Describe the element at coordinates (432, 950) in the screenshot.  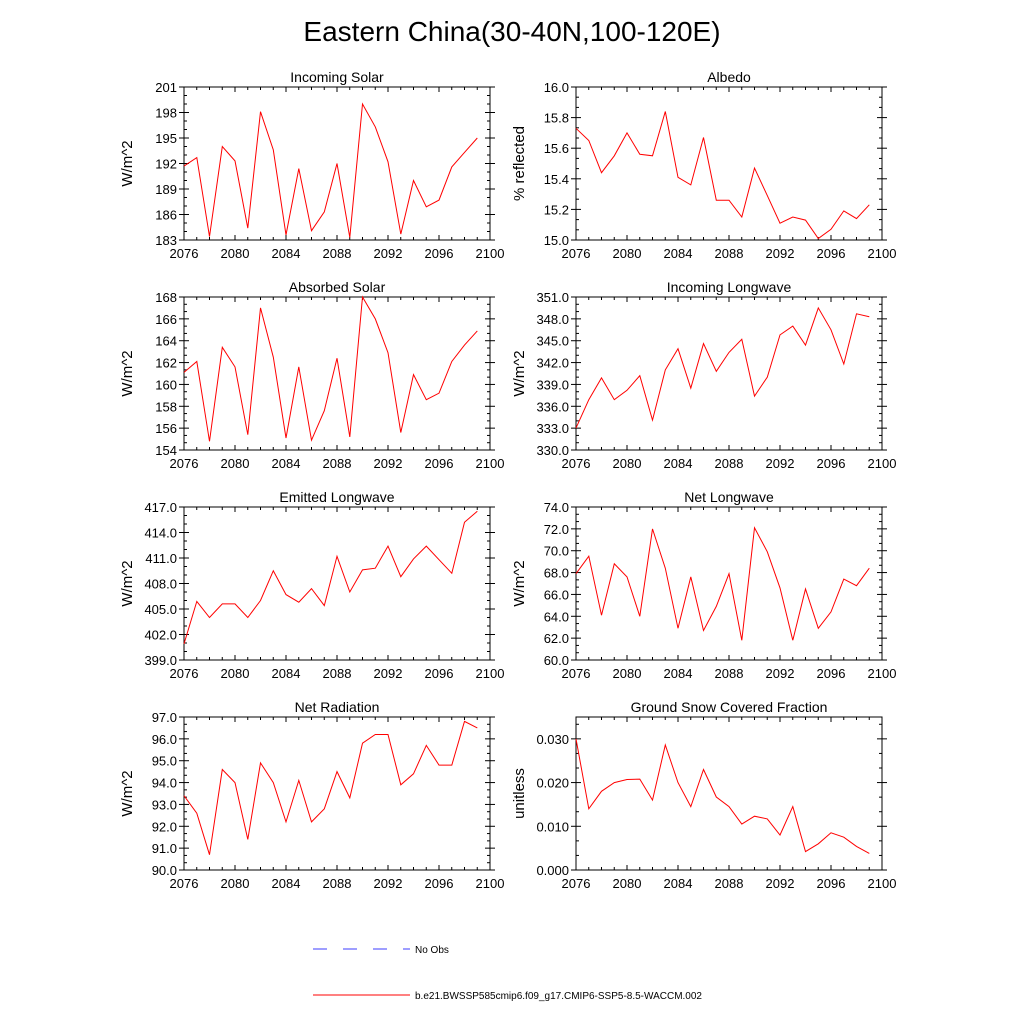
I see `legend-obs-label: No Obs` at that location.